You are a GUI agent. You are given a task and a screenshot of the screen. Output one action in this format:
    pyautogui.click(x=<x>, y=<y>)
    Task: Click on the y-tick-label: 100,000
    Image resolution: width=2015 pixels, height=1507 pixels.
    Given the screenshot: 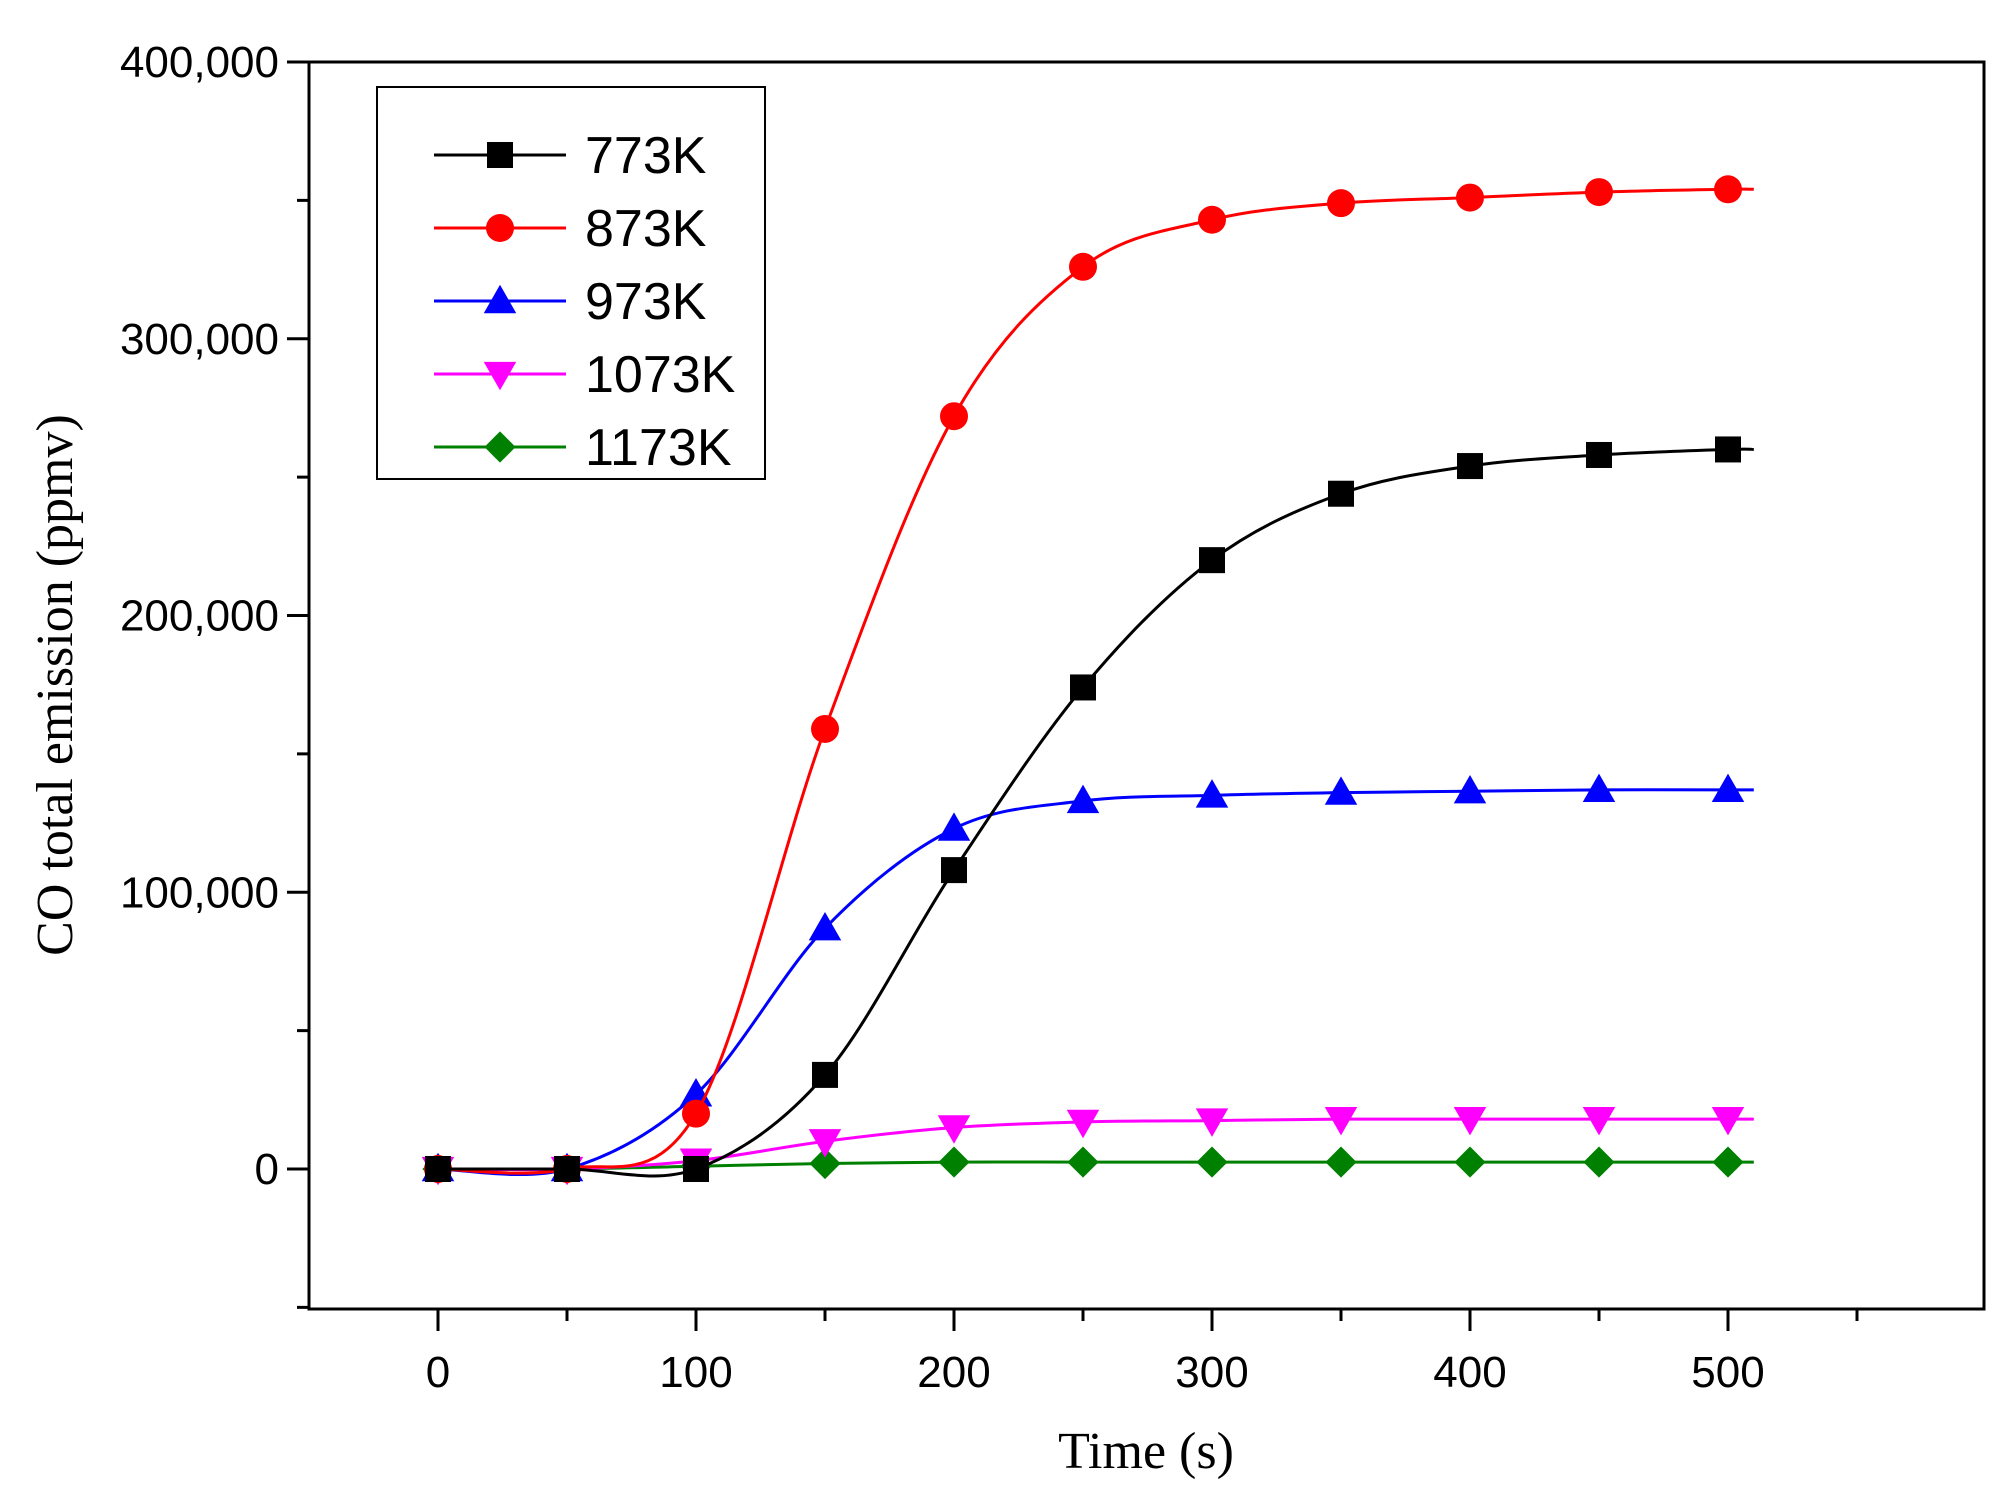 What is the action you would take?
    pyautogui.click(x=199, y=892)
    